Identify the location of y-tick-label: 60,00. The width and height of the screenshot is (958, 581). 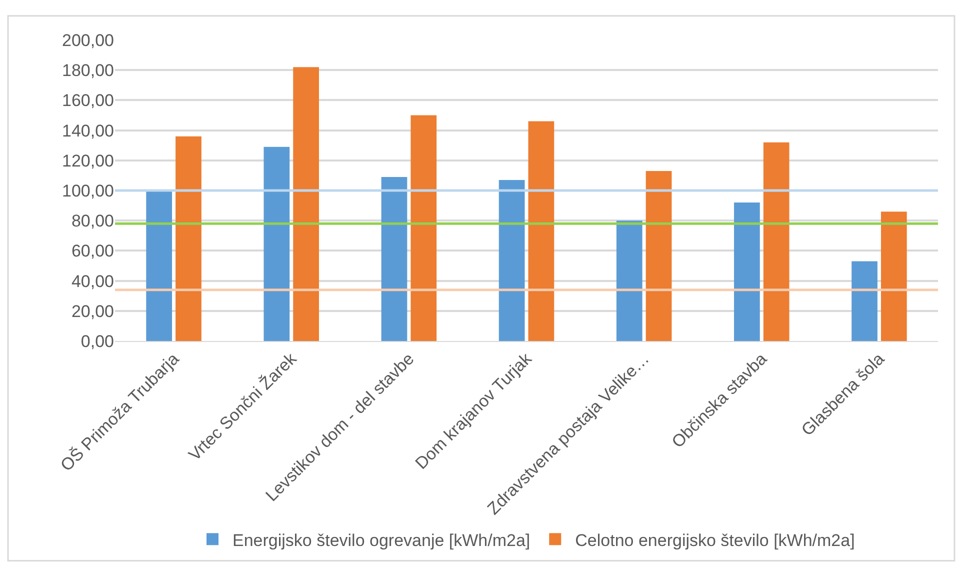
(92, 251).